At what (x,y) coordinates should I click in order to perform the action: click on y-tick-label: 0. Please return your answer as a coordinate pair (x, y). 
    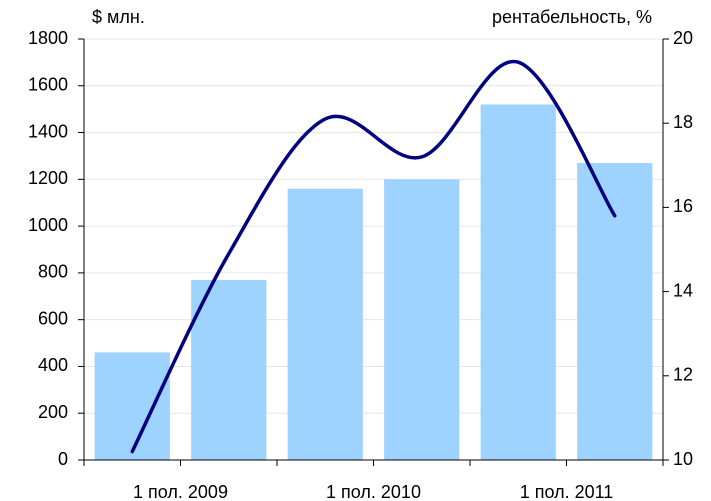
    Looking at the image, I should click on (63, 459).